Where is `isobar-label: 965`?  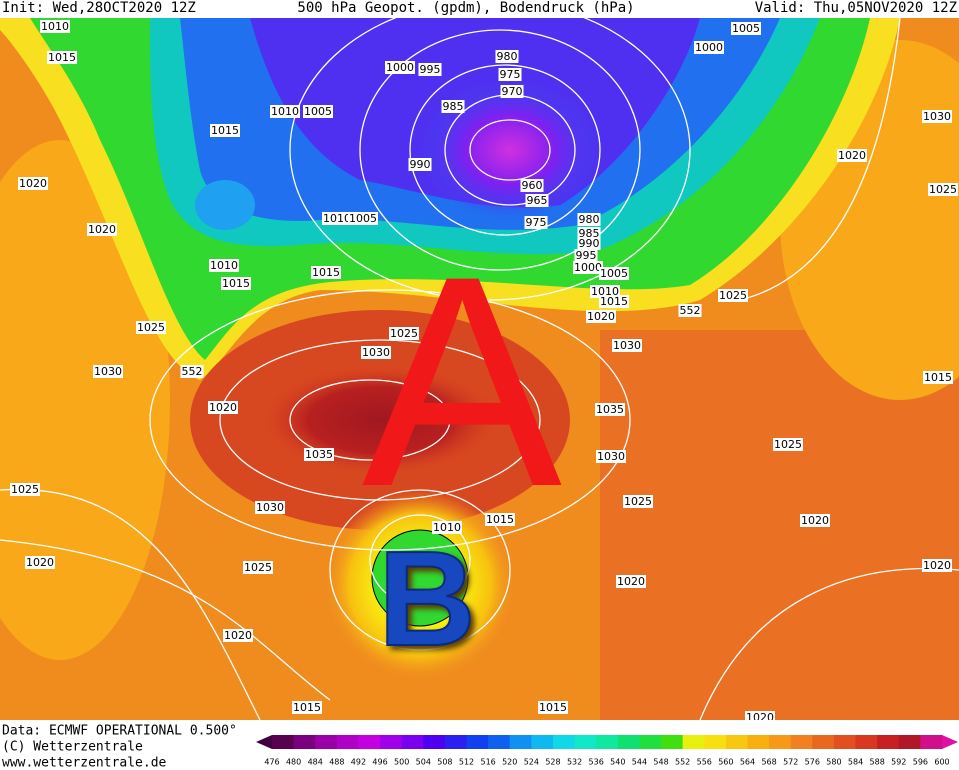
isobar-label: 965 is located at coordinates (537, 200).